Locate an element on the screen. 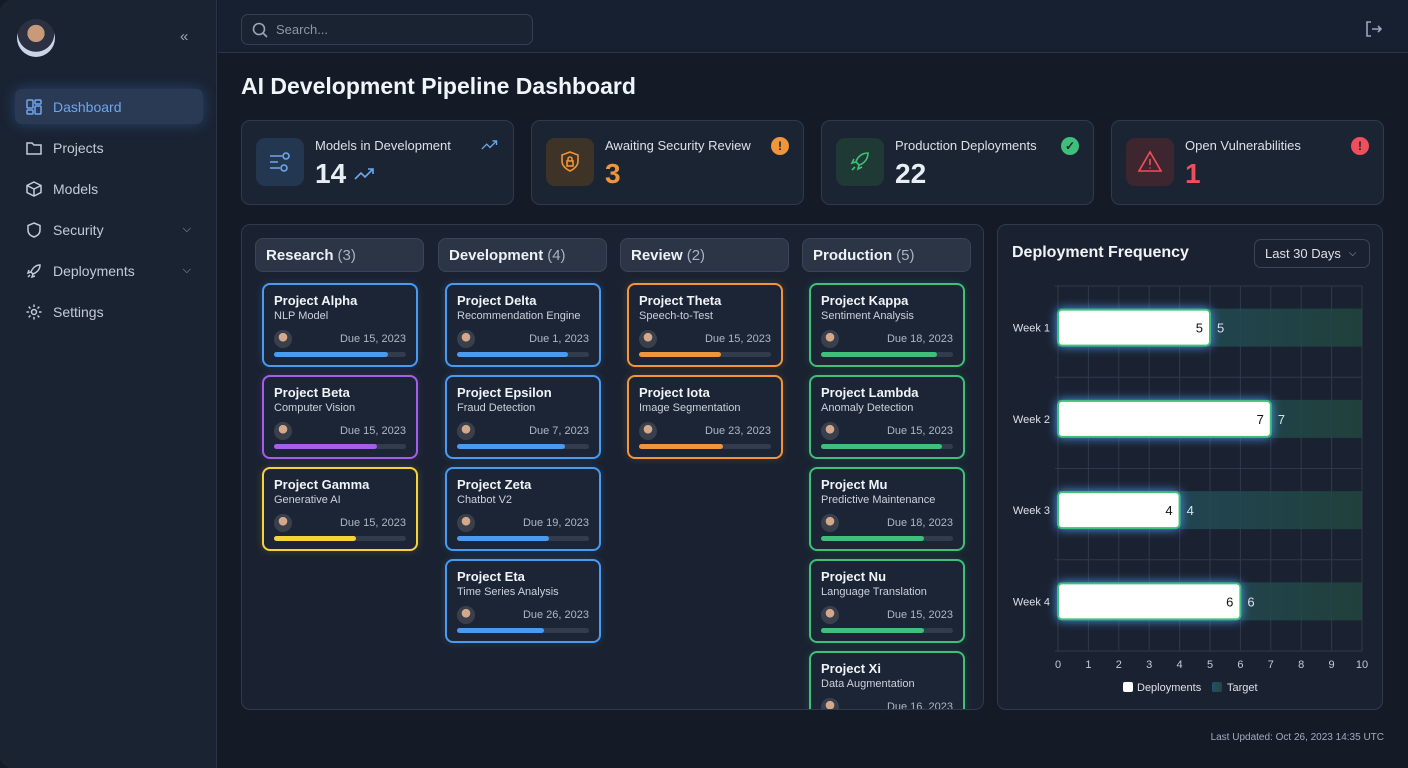 This screenshot has height=768, width=1408. legend-label: Deployments is located at coordinates (1169, 688).